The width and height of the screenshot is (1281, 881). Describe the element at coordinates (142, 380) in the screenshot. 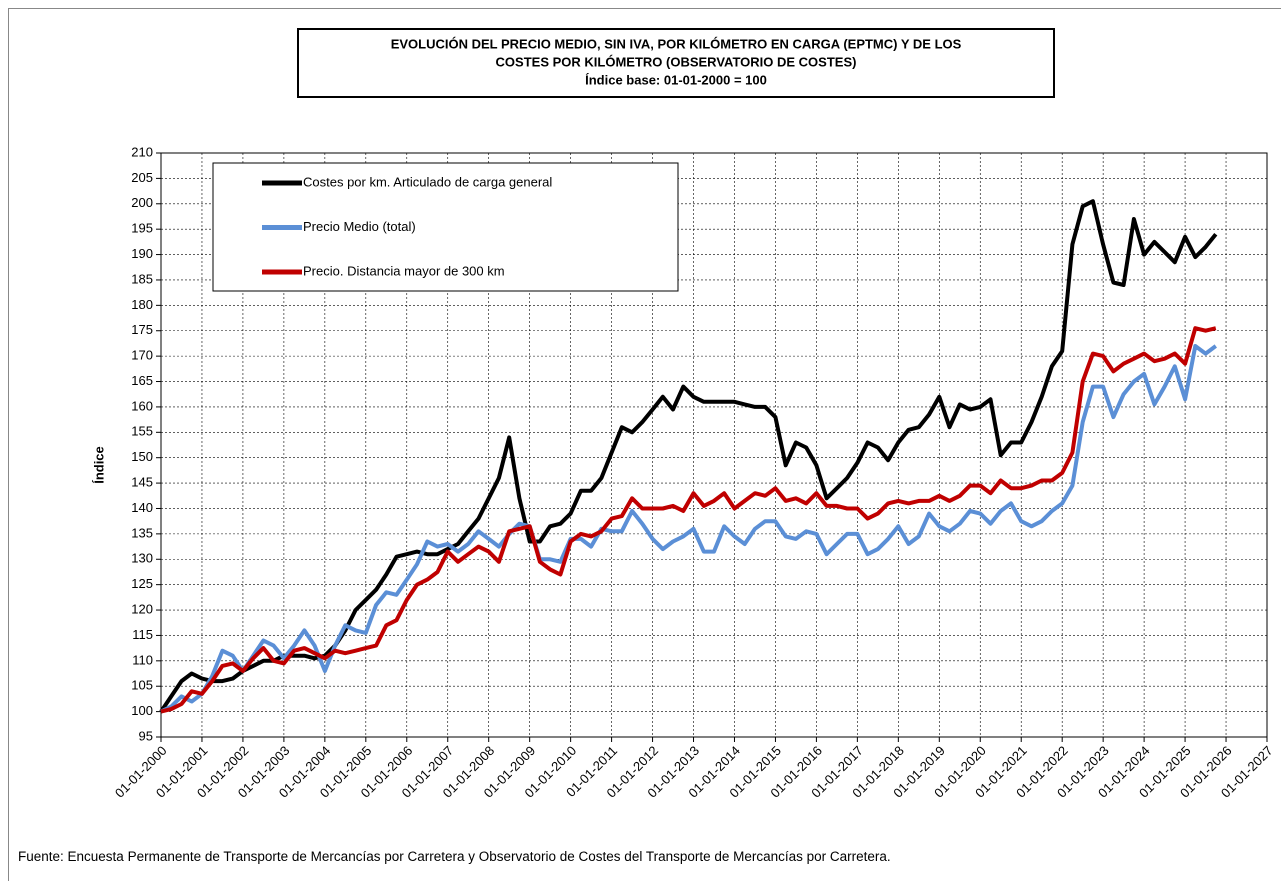

I see `y-tick-label: 165` at that location.